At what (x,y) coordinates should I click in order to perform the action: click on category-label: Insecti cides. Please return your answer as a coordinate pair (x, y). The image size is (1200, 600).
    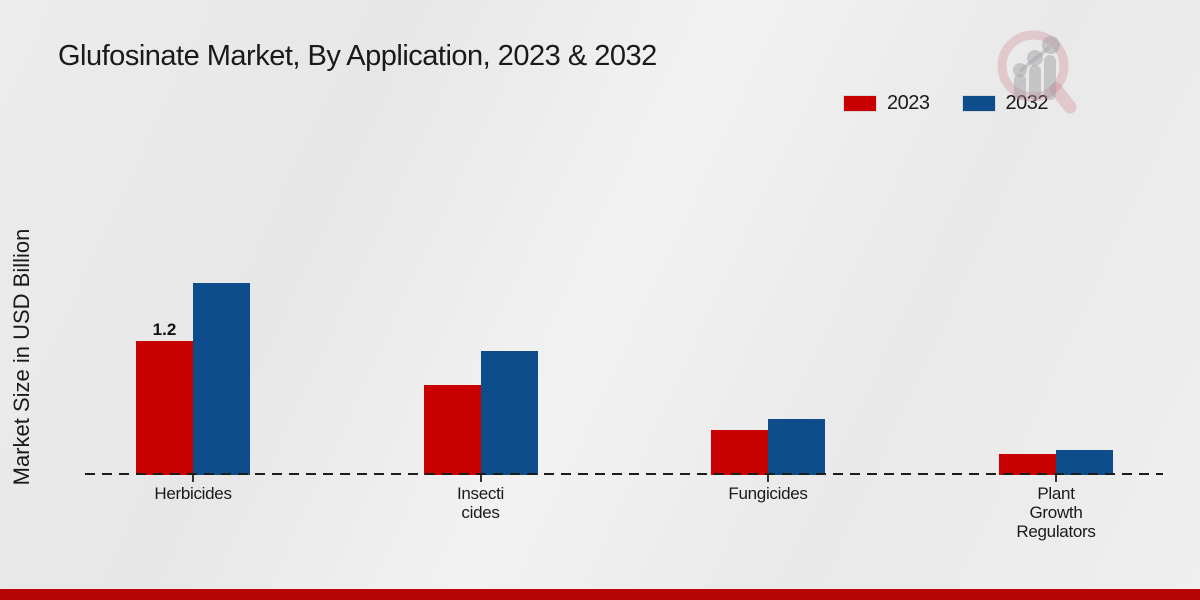
    Looking at the image, I should click on (480, 503).